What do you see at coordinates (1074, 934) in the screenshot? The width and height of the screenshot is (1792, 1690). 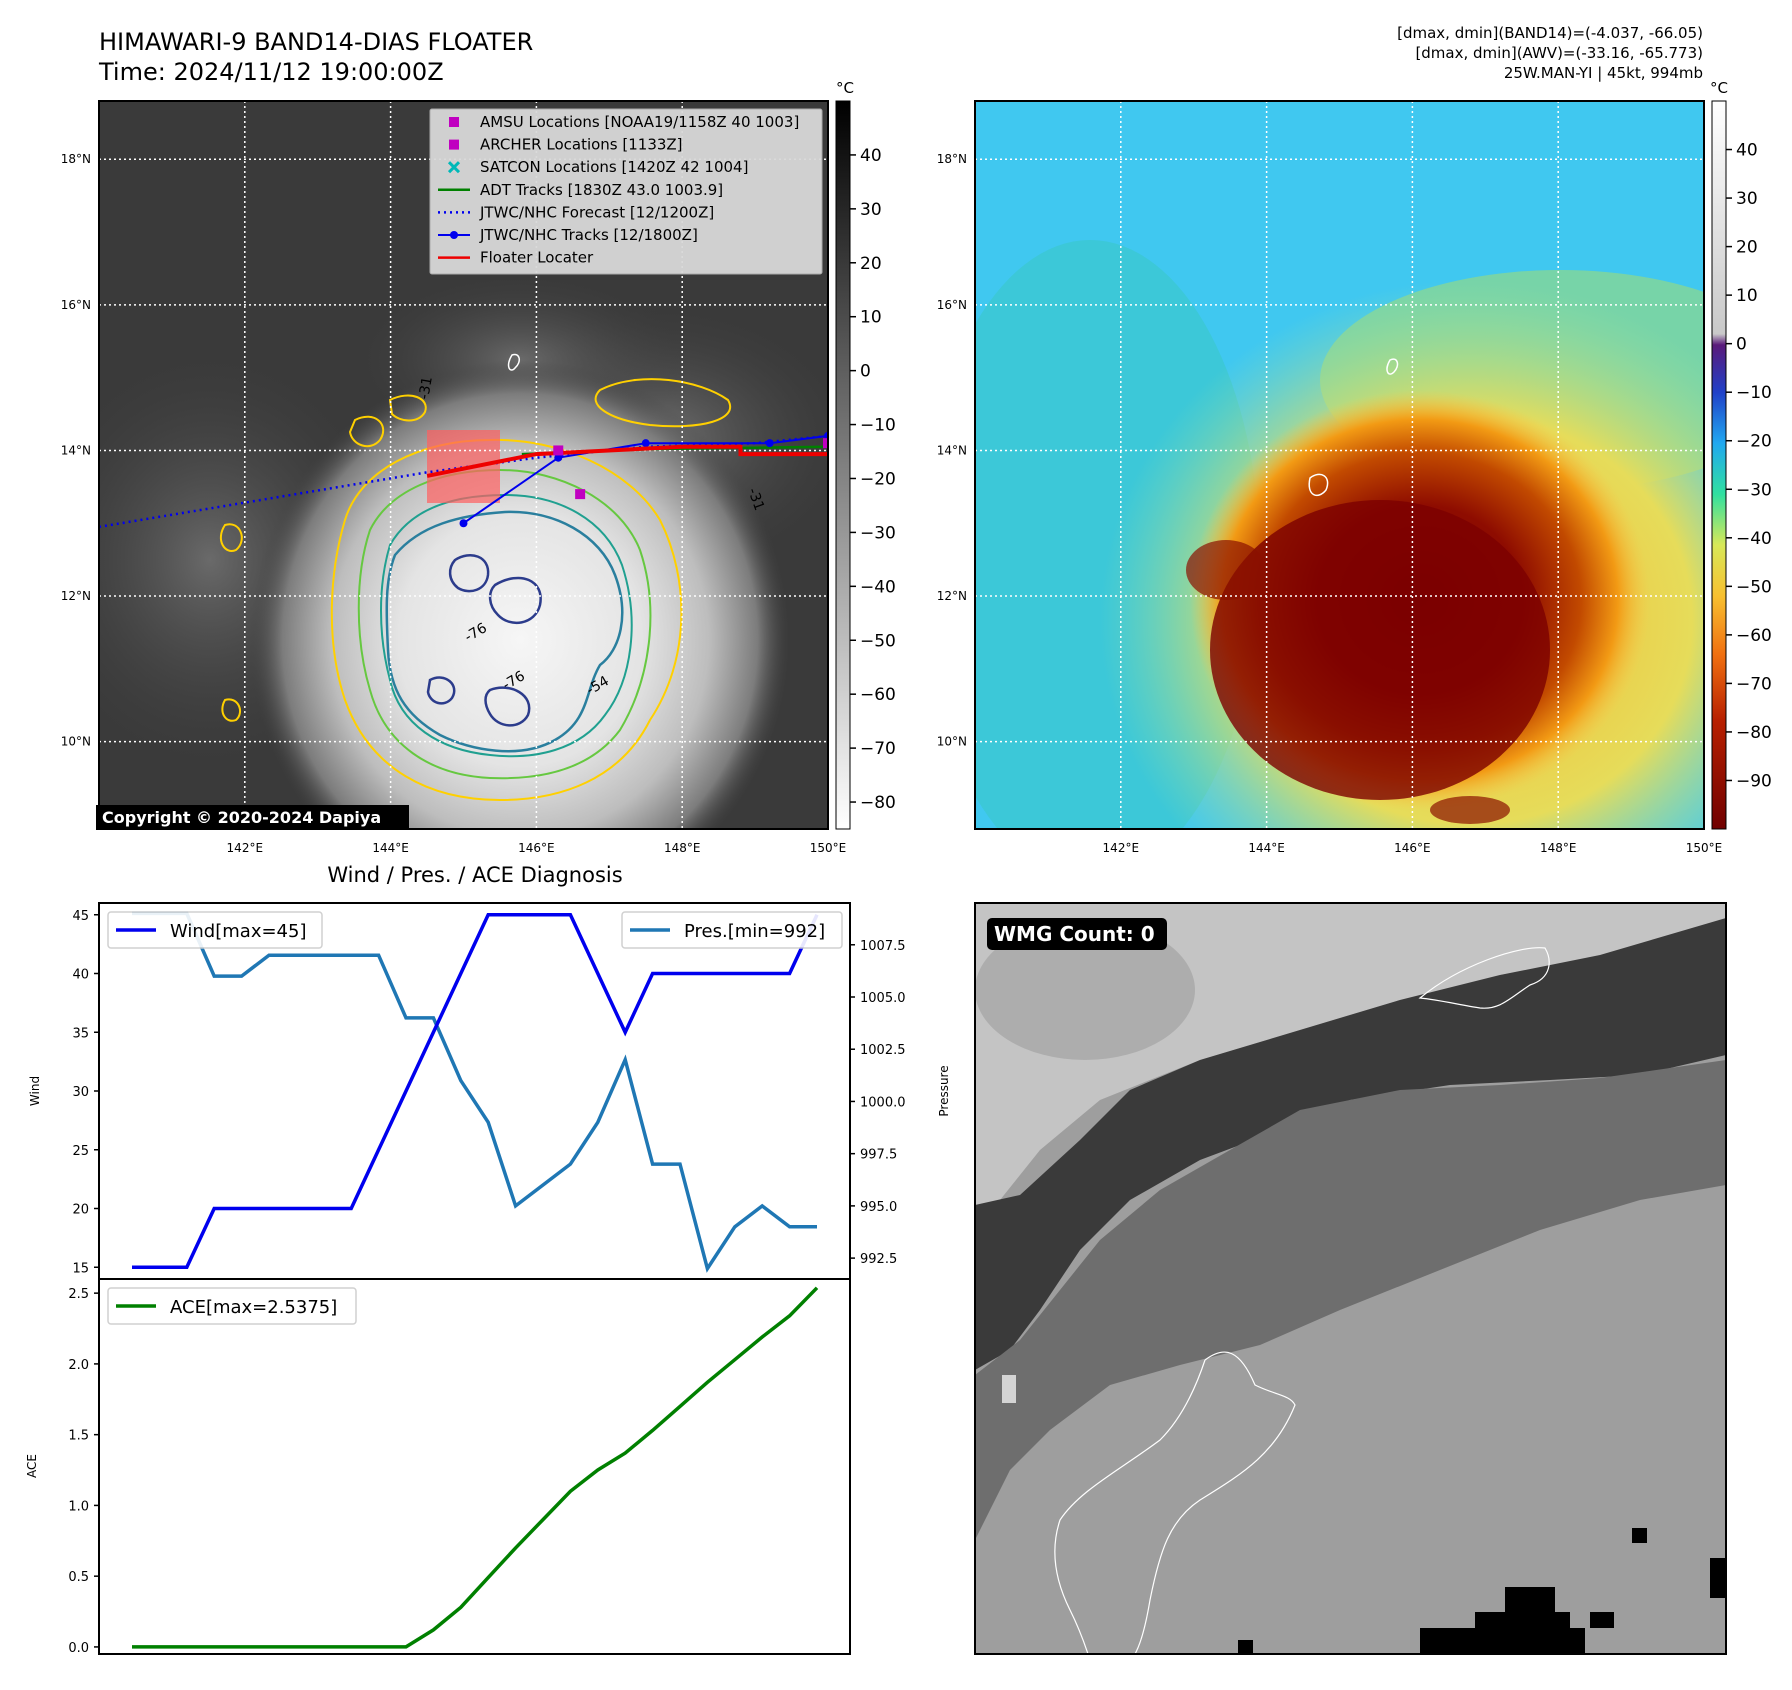 I see `wmg-count-label: WMG Count: 0` at bounding box center [1074, 934].